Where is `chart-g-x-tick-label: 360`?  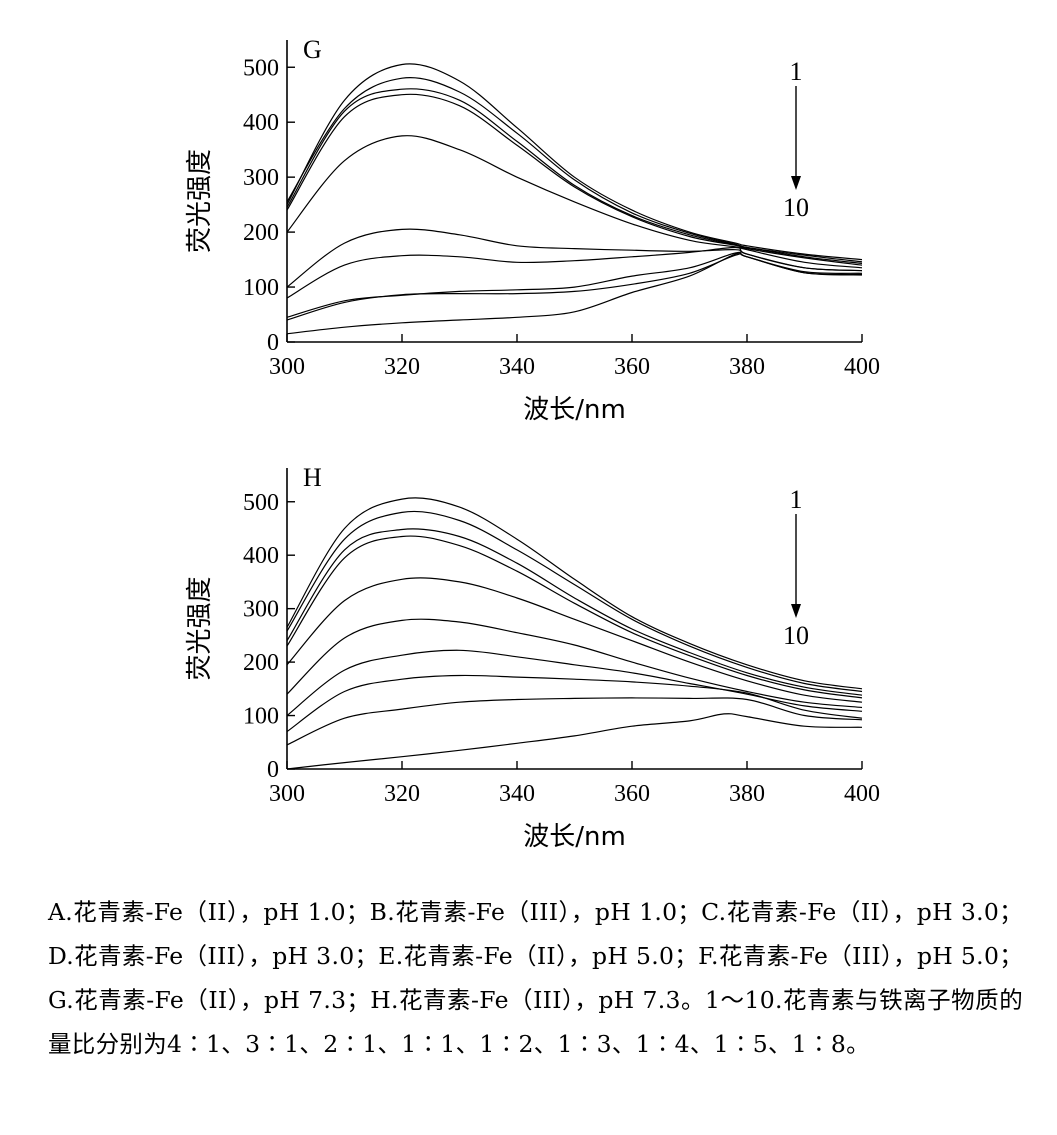 chart-g-x-tick-label: 360 is located at coordinates (632, 367).